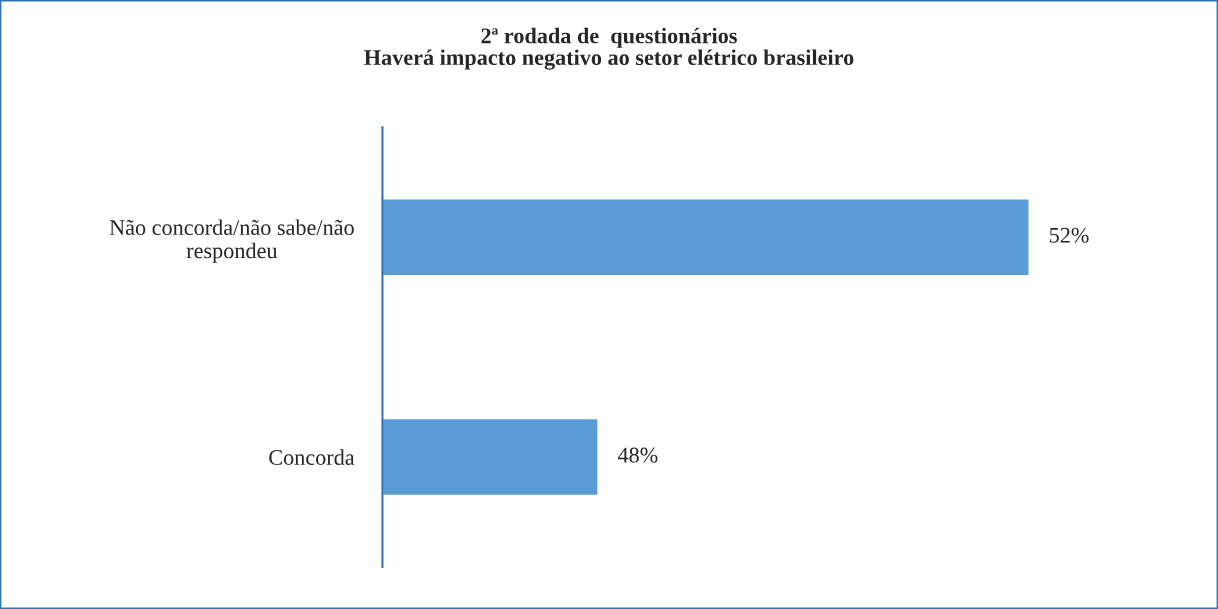 This screenshot has width=1218, height=609. I want to click on y-tick-label: Não concorda/não sabe/não respondeu, so click(231, 241).